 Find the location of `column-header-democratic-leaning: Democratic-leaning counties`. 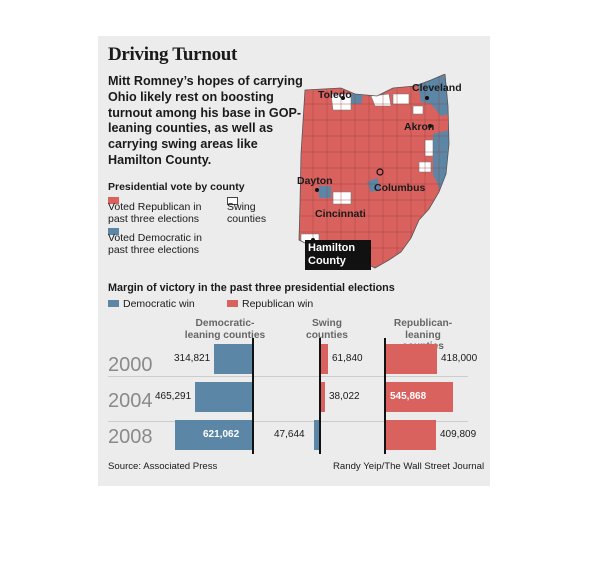

column-header-democratic-leaning: Democratic-leaning counties is located at coordinates (225, 329).